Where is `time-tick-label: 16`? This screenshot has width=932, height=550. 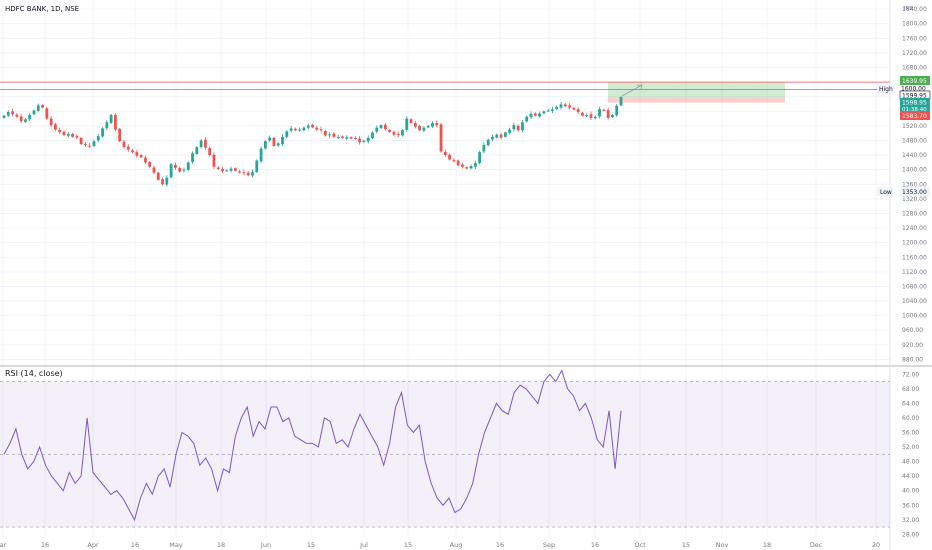
time-tick-label: 16 is located at coordinates (500, 545).